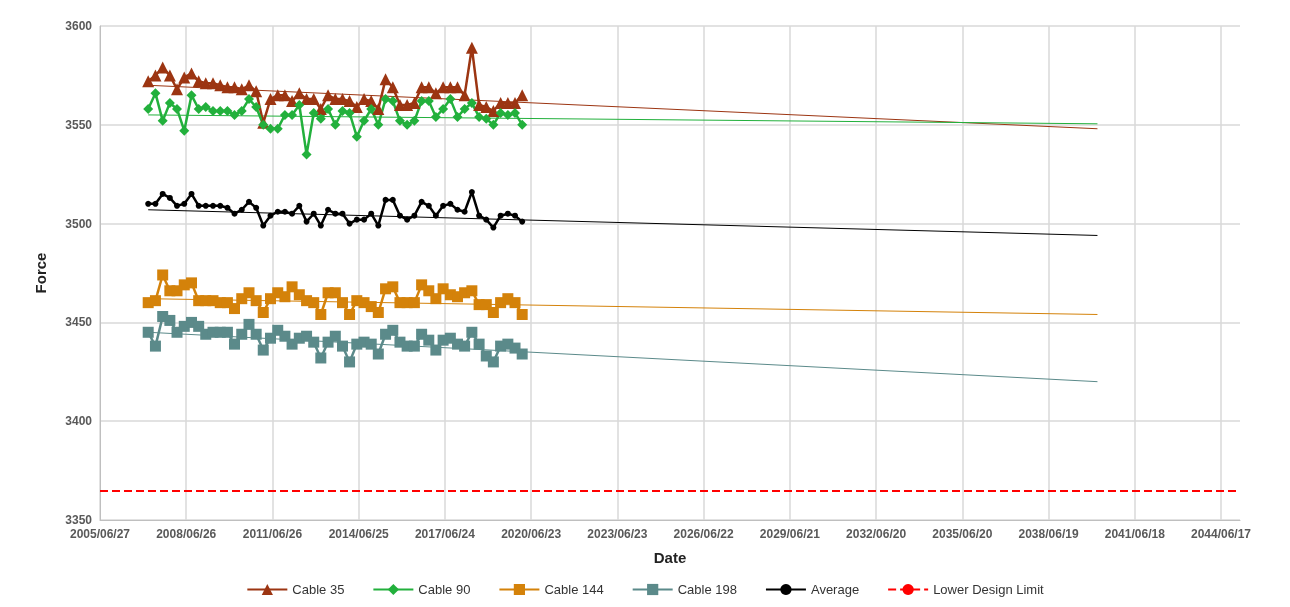 The width and height of the screenshot is (1290, 607). What do you see at coordinates (79, 223) in the screenshot?
I see `y-tick-label: 3500` at bounding box center [79, 223].